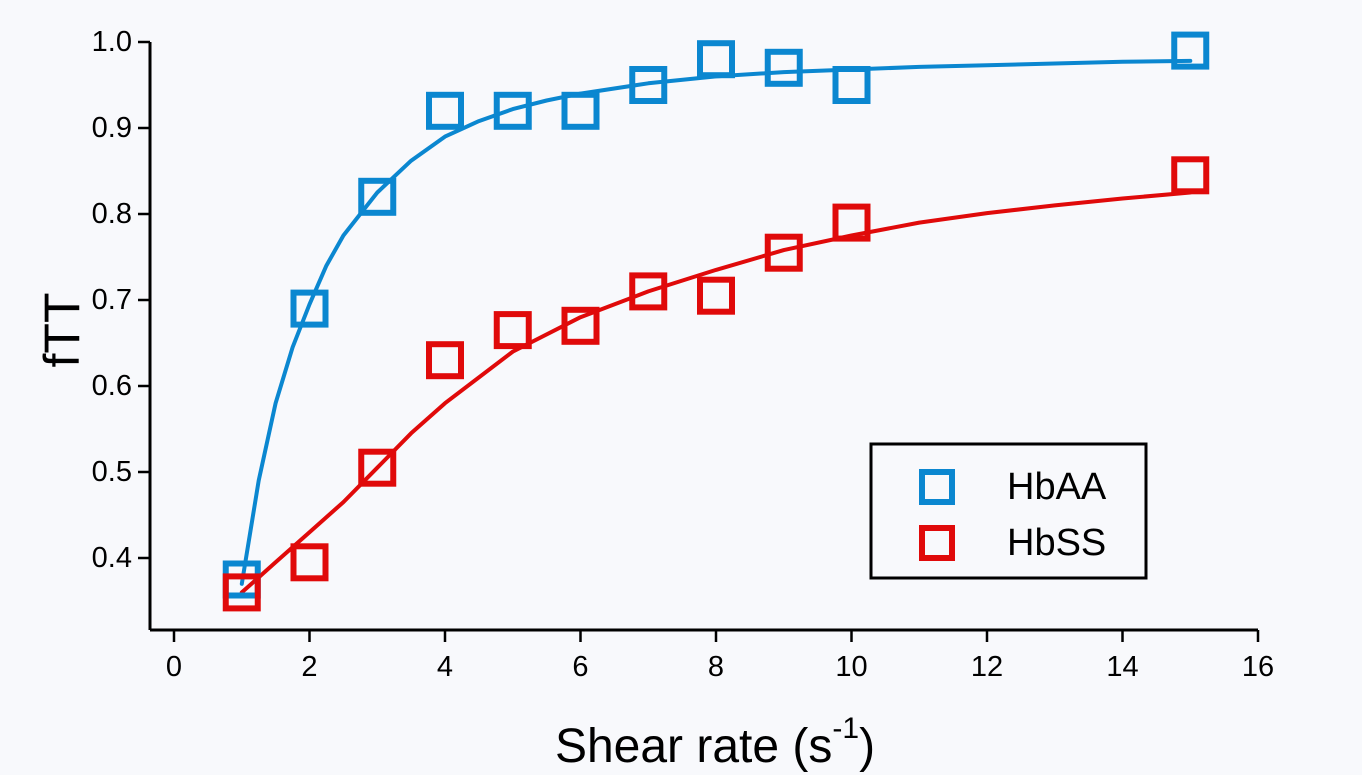  I want to click on x-axis-title-superscript: -1, so click(845, 728).